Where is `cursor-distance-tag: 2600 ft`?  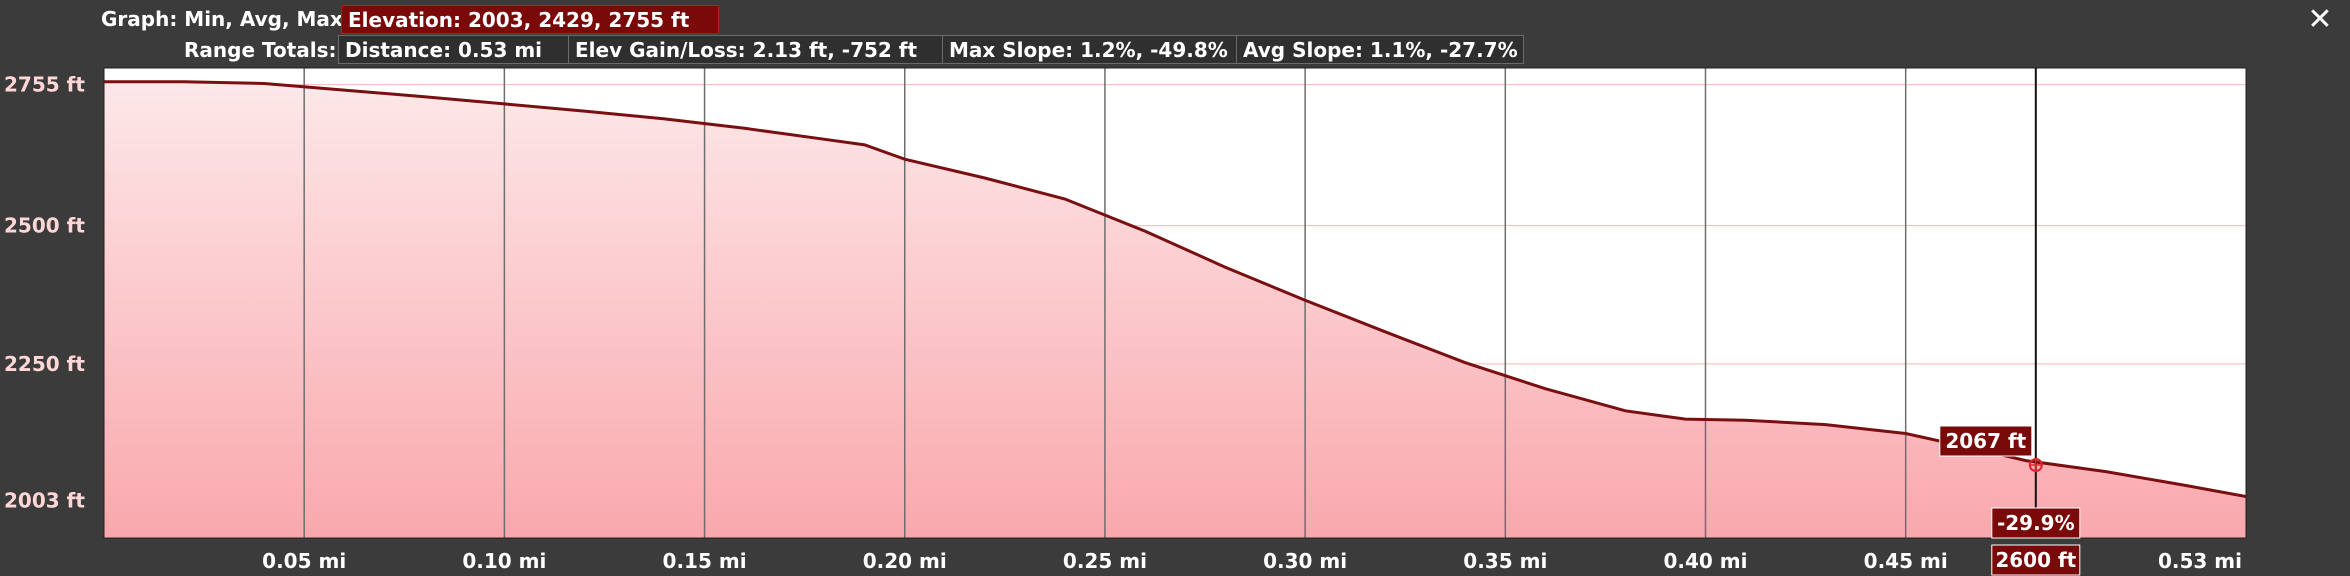
cursor-distance-tag: 2600 ft is located at coordinates (2036, 560).